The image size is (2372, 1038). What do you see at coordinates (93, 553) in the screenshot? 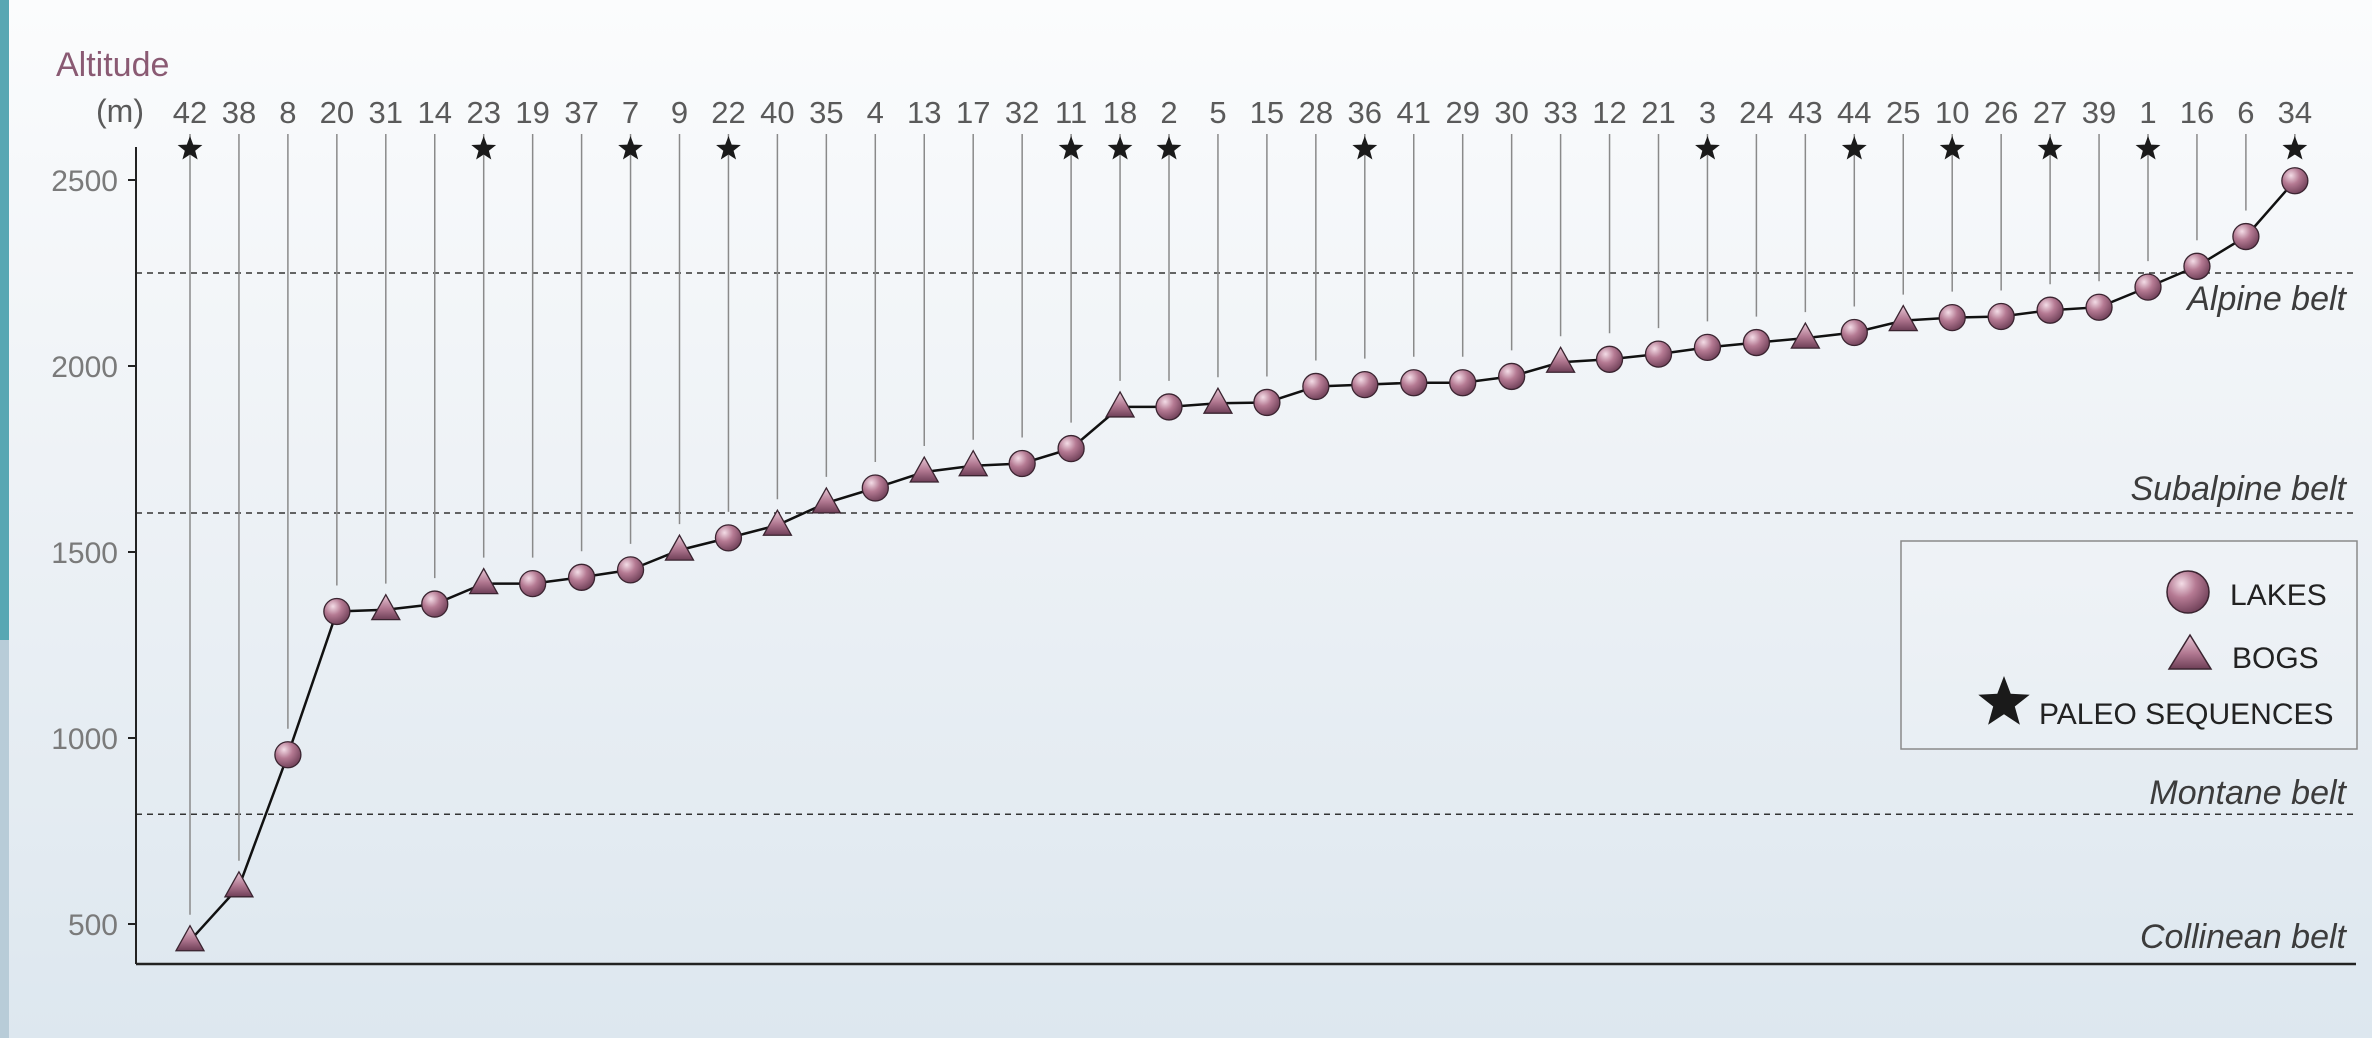
I see `y-ticks: 500 1000 1500 2000 2500` at bounding box center [93, 553].